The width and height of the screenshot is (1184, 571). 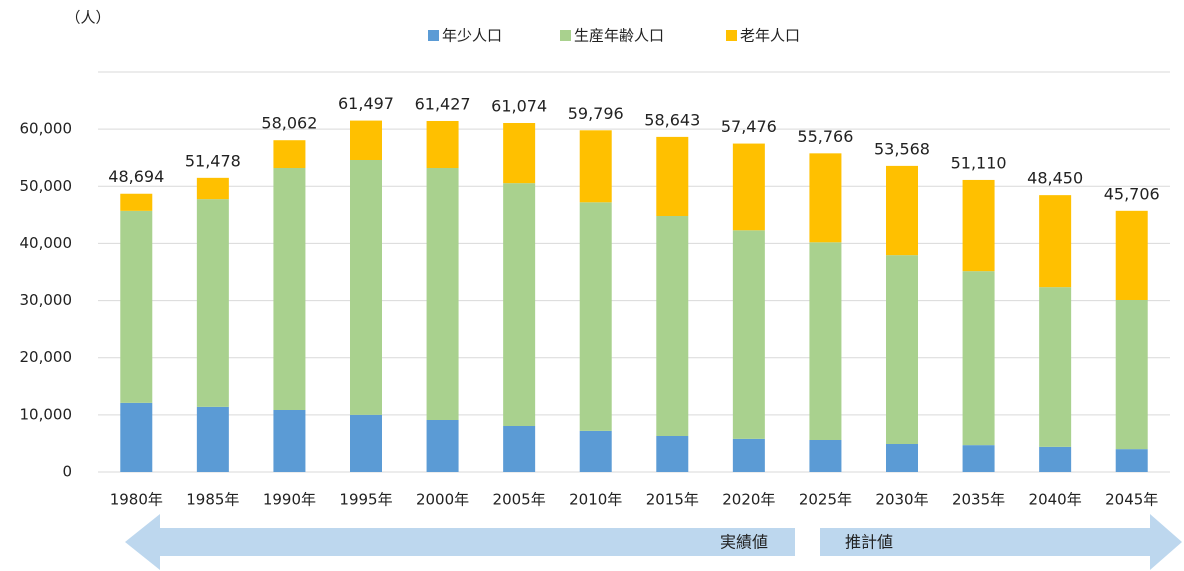 What do you see at coordinates (978, 500) in the screenshot?
I see `x-tick-label: 2035年` at bounding box center [978, 500].